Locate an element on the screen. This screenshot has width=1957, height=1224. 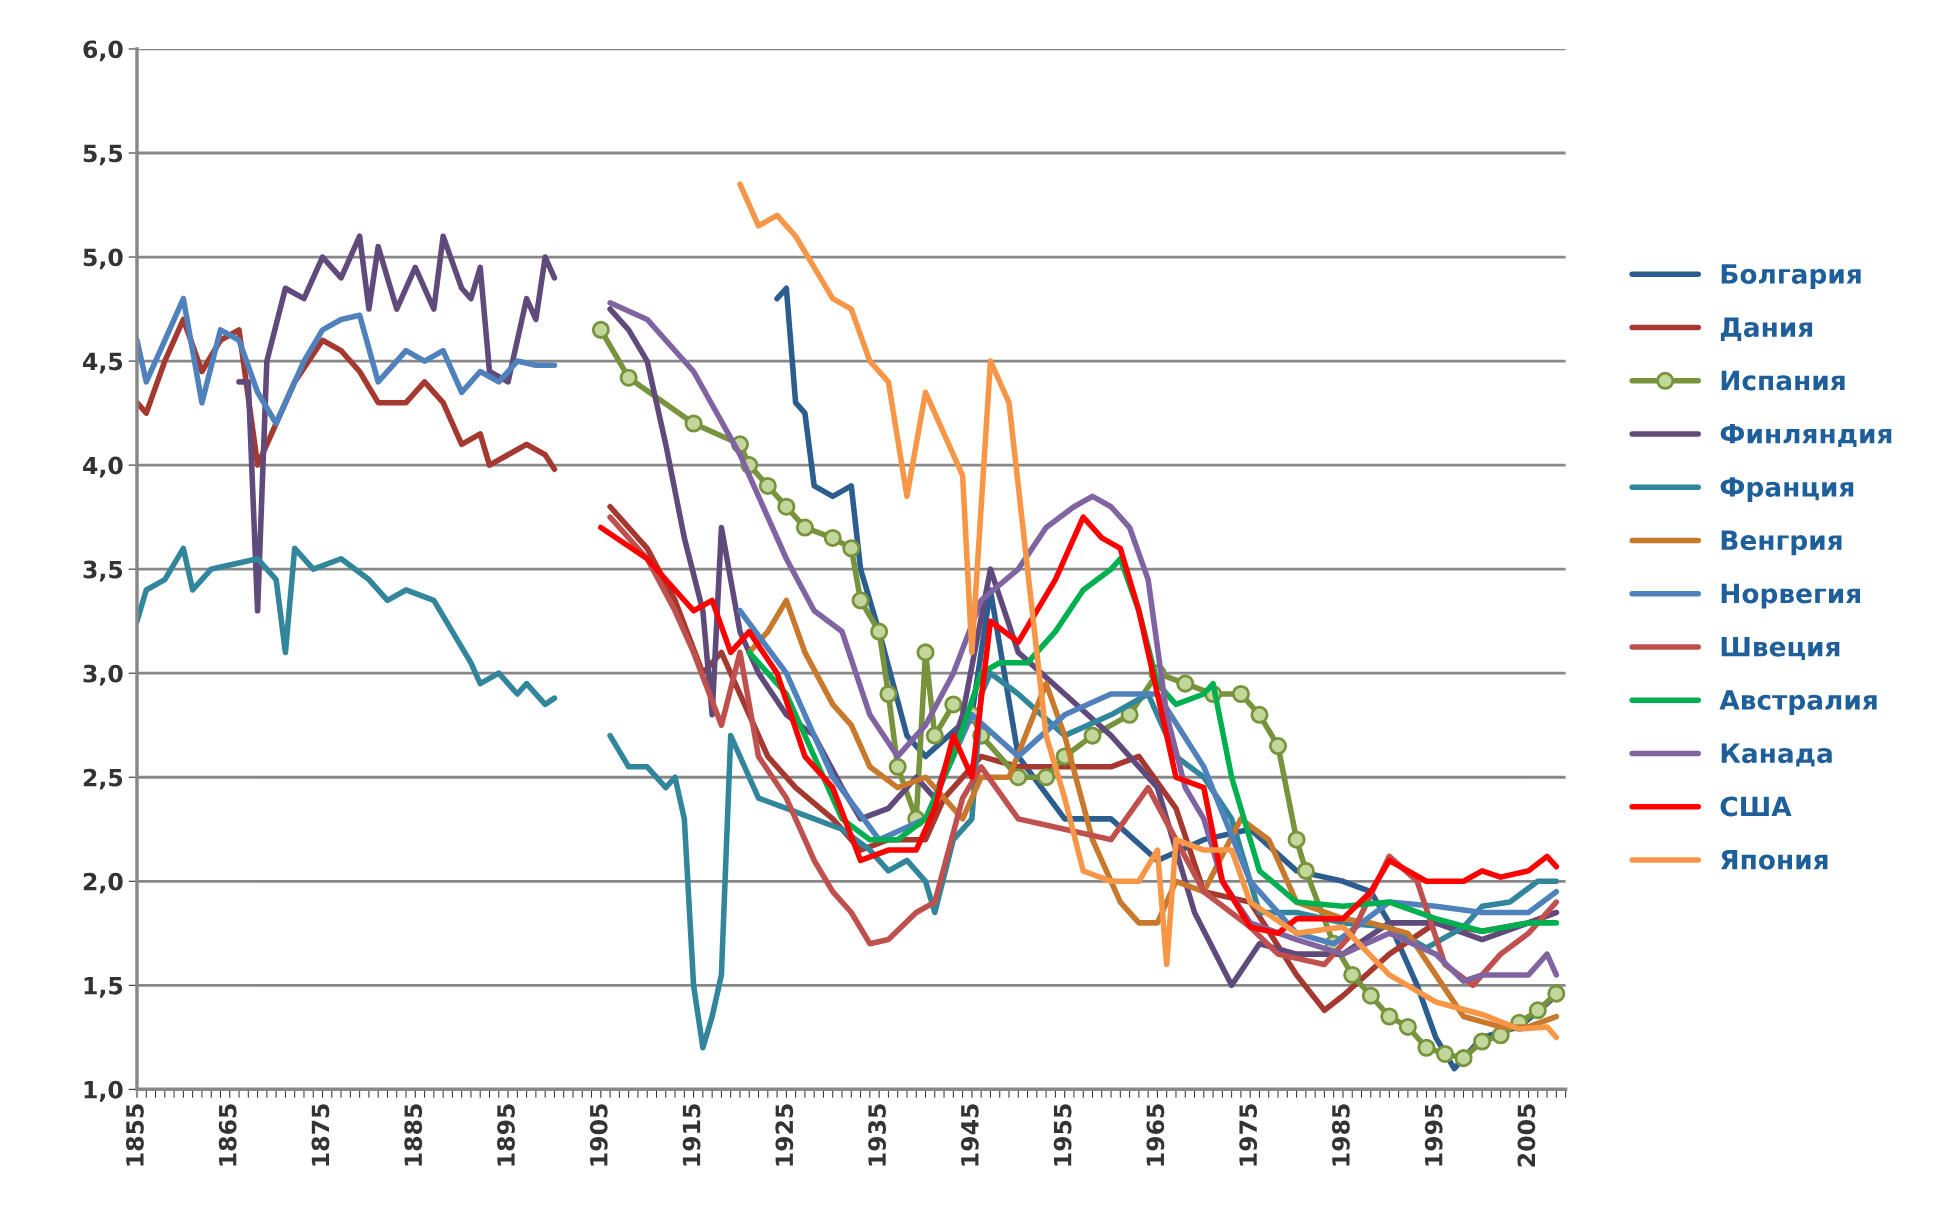
legend-label: Норвегия is located at coordinates (1791, 596).